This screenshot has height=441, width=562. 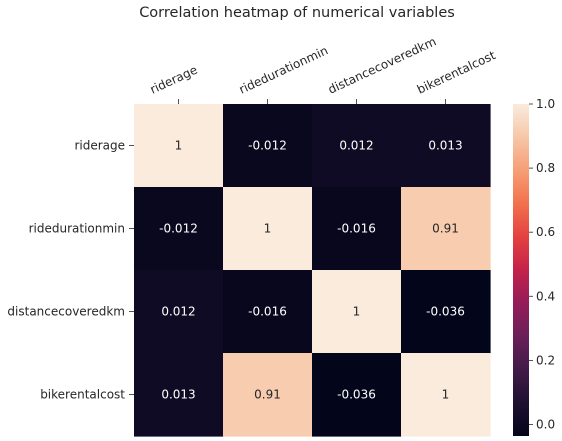 I want to click on colorbar-tick-label: 1.0, so click(x=545, y=104).